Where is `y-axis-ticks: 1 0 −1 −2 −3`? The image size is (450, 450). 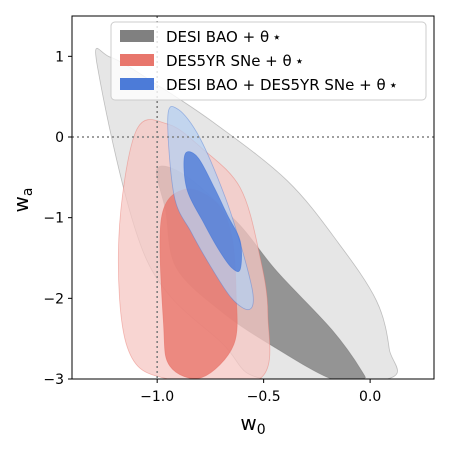 y-axis-ticks: 1 0 −1 −2 −3 is located at coordinates (57, 218).